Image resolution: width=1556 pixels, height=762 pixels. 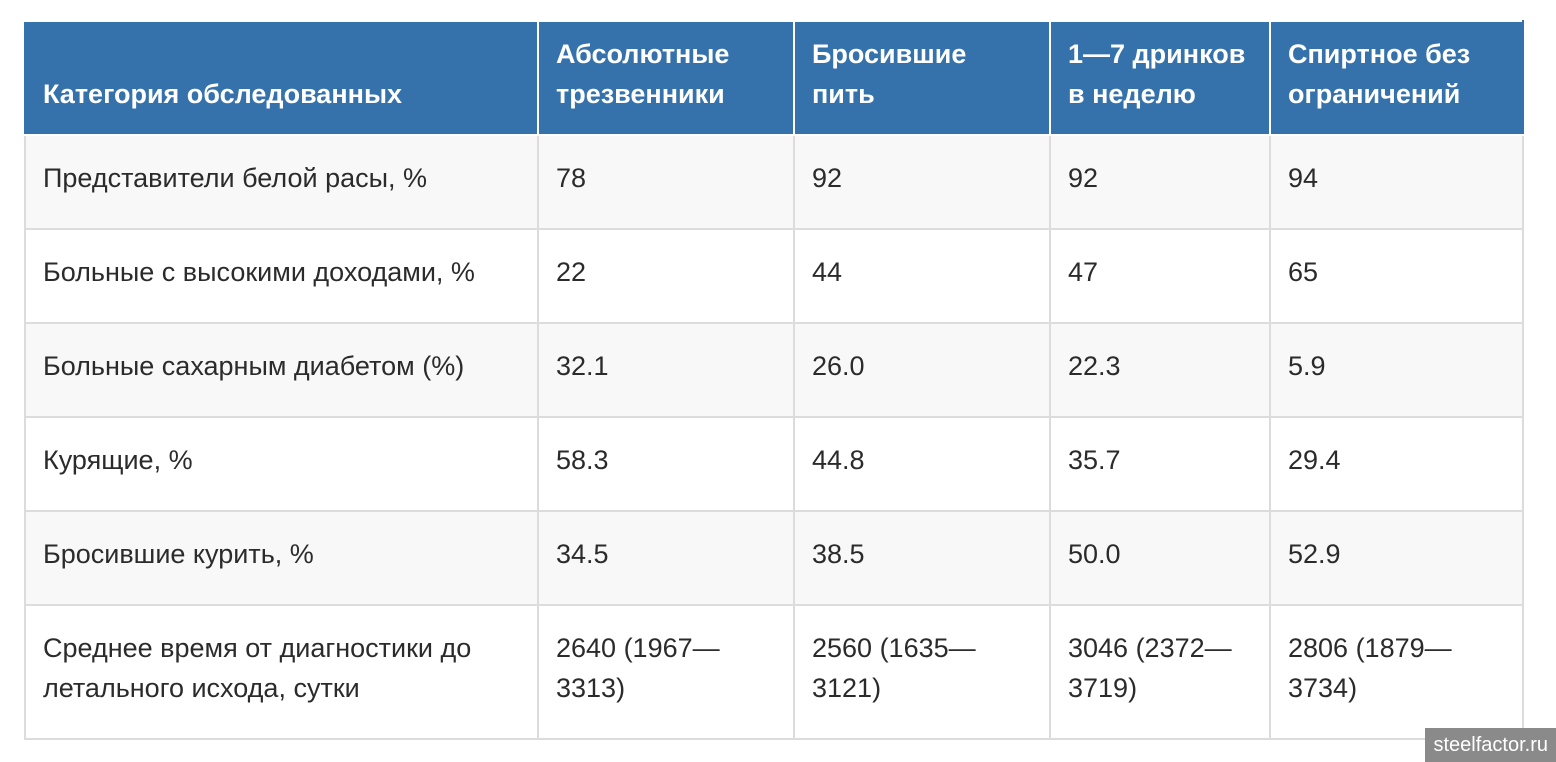 What do you see at coordinates (922, 370) in the screenshot?
I see `table-cell: 26.0` at bounding box center [922, 370].